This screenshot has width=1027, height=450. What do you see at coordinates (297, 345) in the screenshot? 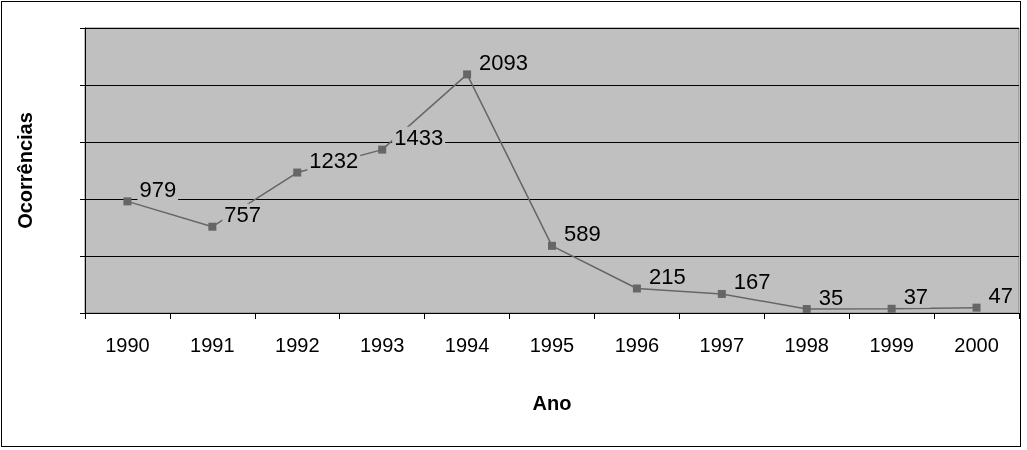
I see `x-tick-label: 1992` at bounding box center [297, 345].